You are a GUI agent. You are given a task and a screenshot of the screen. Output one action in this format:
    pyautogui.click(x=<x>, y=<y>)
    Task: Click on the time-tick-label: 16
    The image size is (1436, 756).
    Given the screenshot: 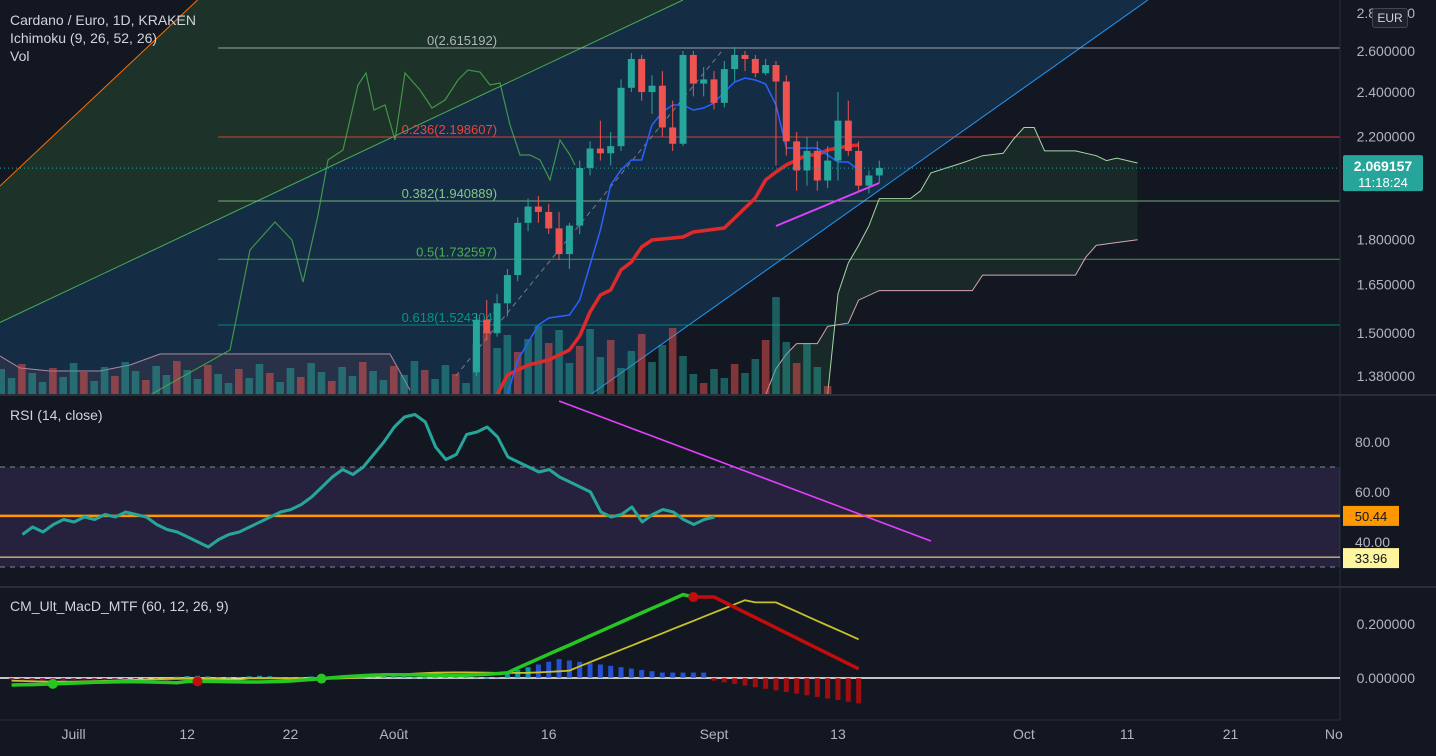 What is the action you would take?
    pyautogui.click(x=549, y=734)
    